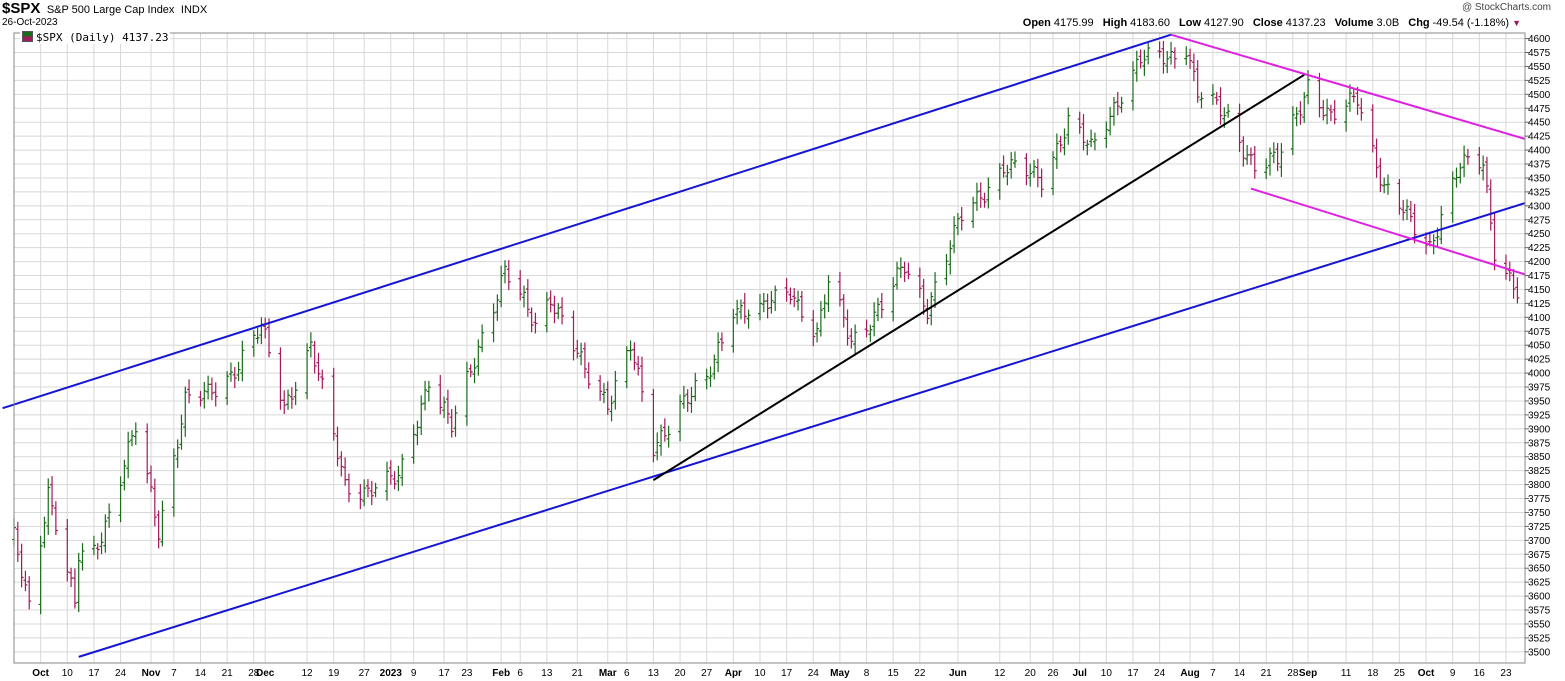  Describe the element at coordinates (21, 8) in the screenshot. I see `symbol: $SPX` at that location.